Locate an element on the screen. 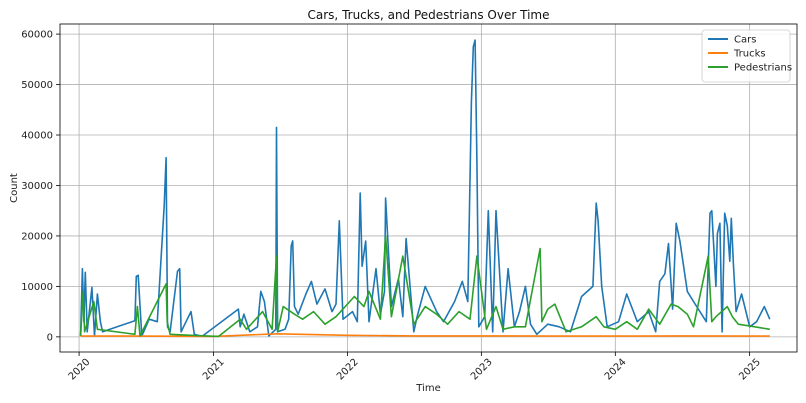  legend: Cars Trucks Pedestrians is located at coordinates (746, 56).